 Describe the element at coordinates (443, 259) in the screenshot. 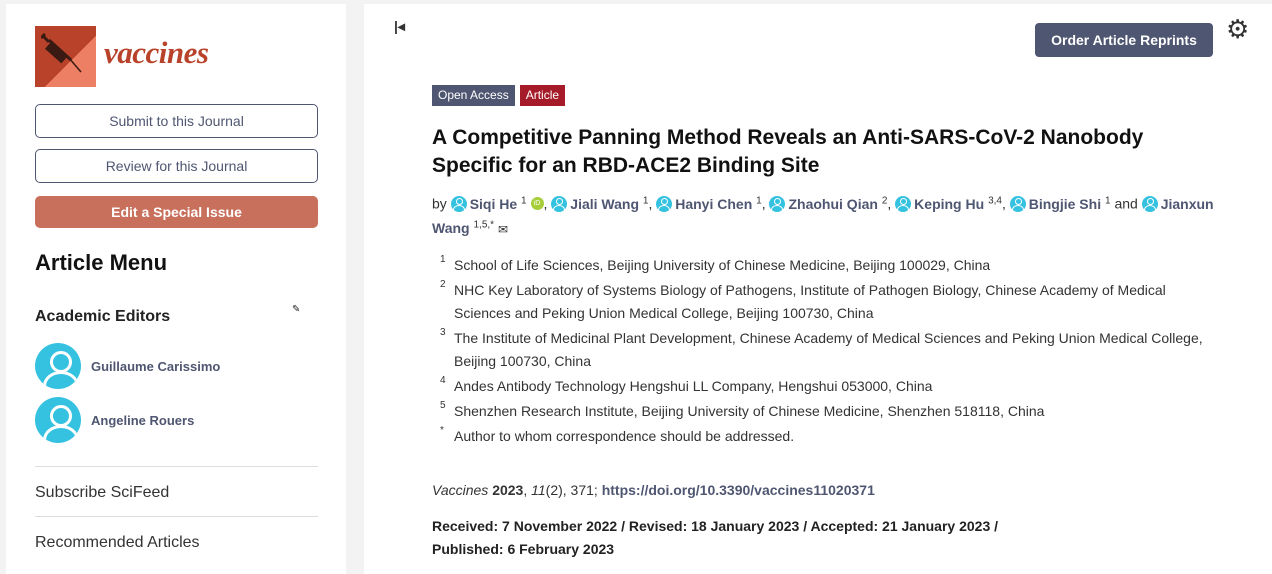

I see `affiliation-number: 1` at that location.